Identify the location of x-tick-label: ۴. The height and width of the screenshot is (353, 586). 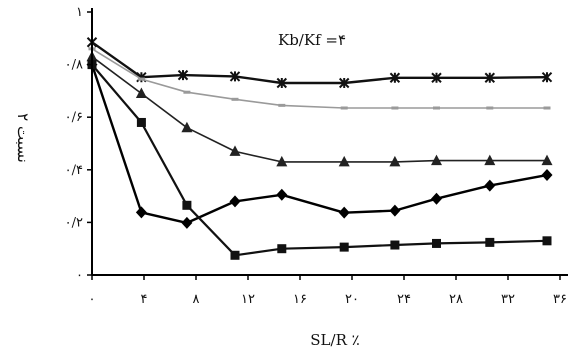
(144, 299).